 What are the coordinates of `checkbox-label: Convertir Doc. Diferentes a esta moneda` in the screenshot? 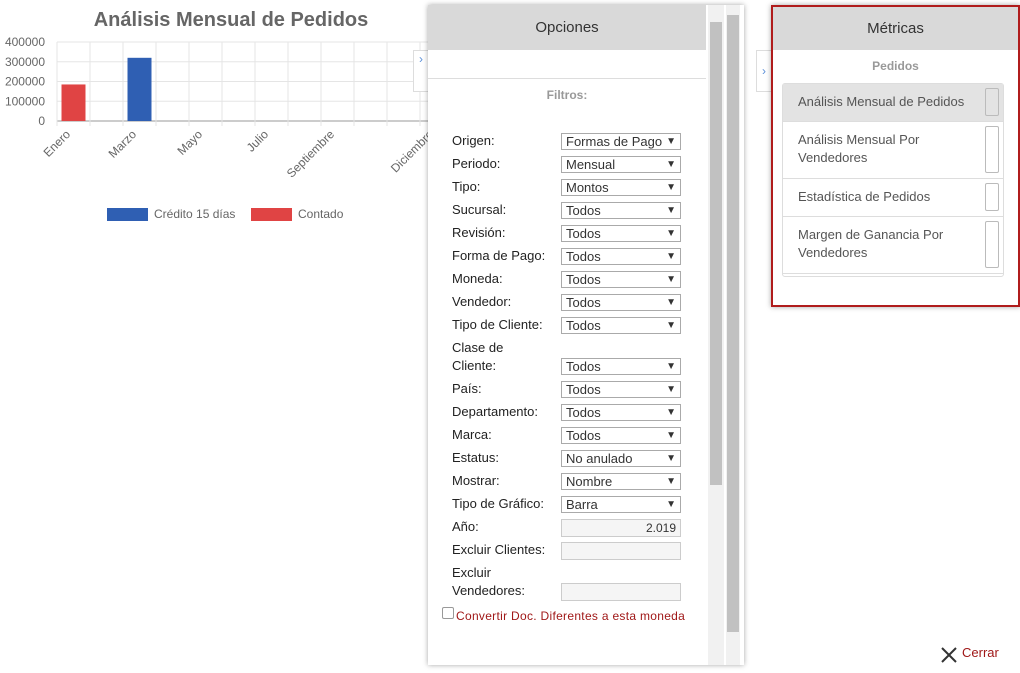 It's located at (571, 616).